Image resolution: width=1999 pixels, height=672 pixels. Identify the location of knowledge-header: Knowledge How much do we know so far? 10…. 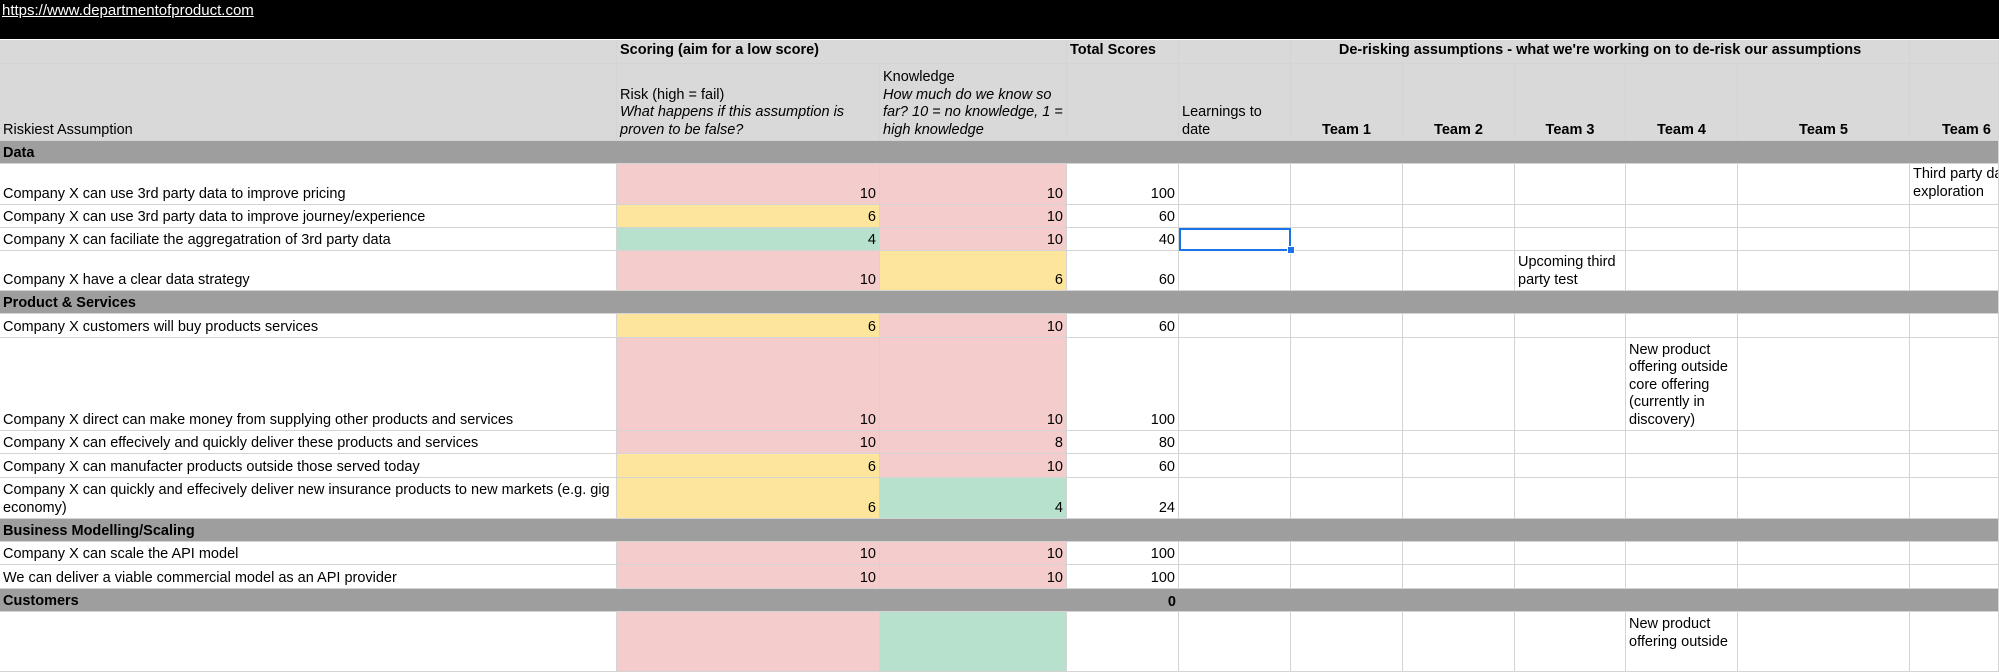
(973, 102).